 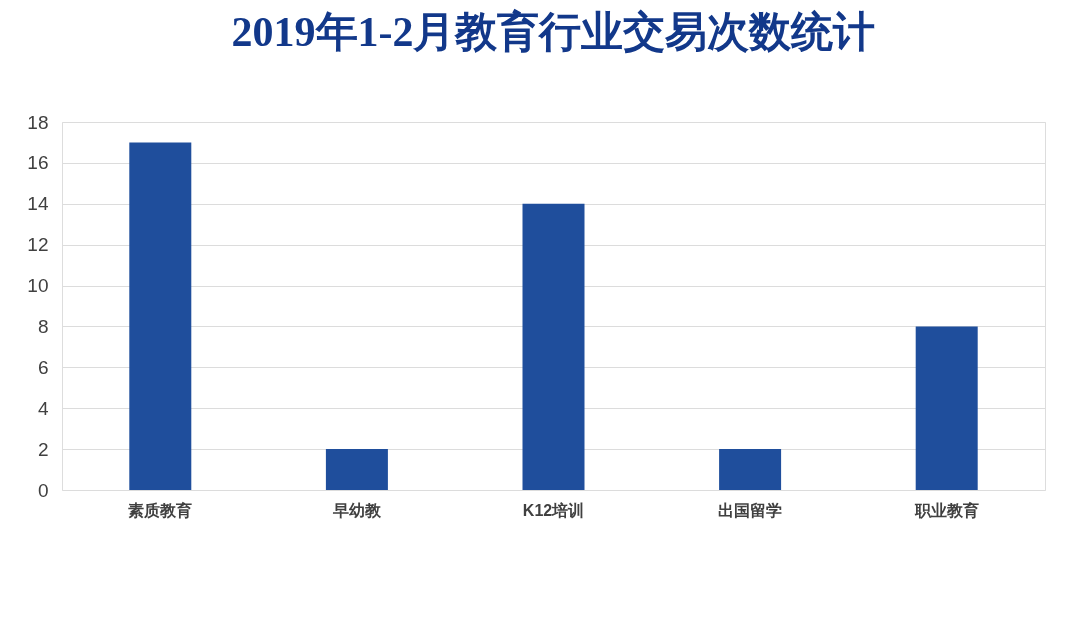 I want to click on x-tick-label: 出国留学, so click(x=750, y=510).